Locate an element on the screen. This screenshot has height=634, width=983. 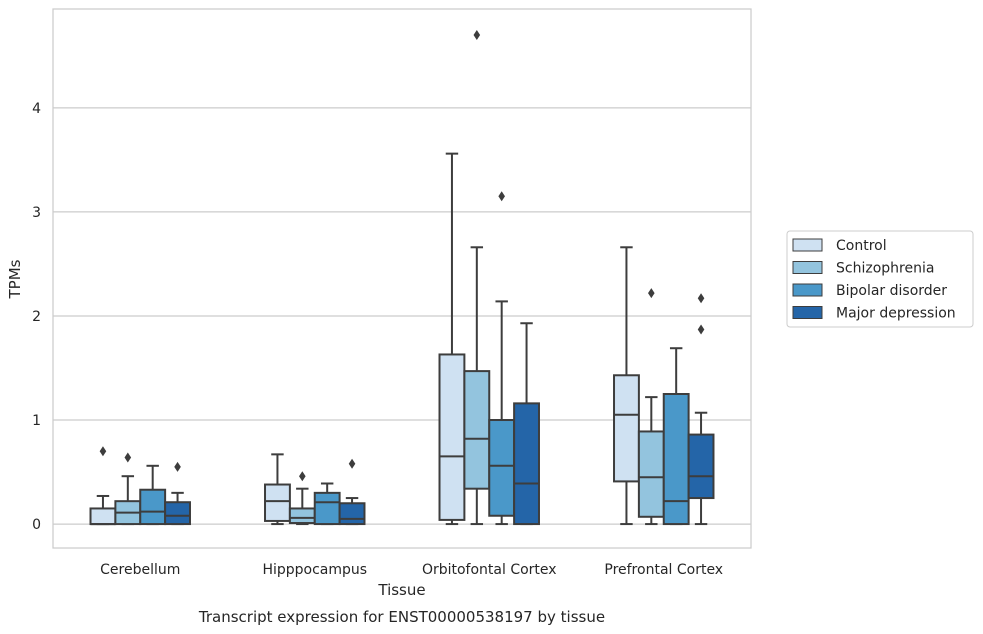
legend-label: Schizophrenia is located at coordinates (885, 269).